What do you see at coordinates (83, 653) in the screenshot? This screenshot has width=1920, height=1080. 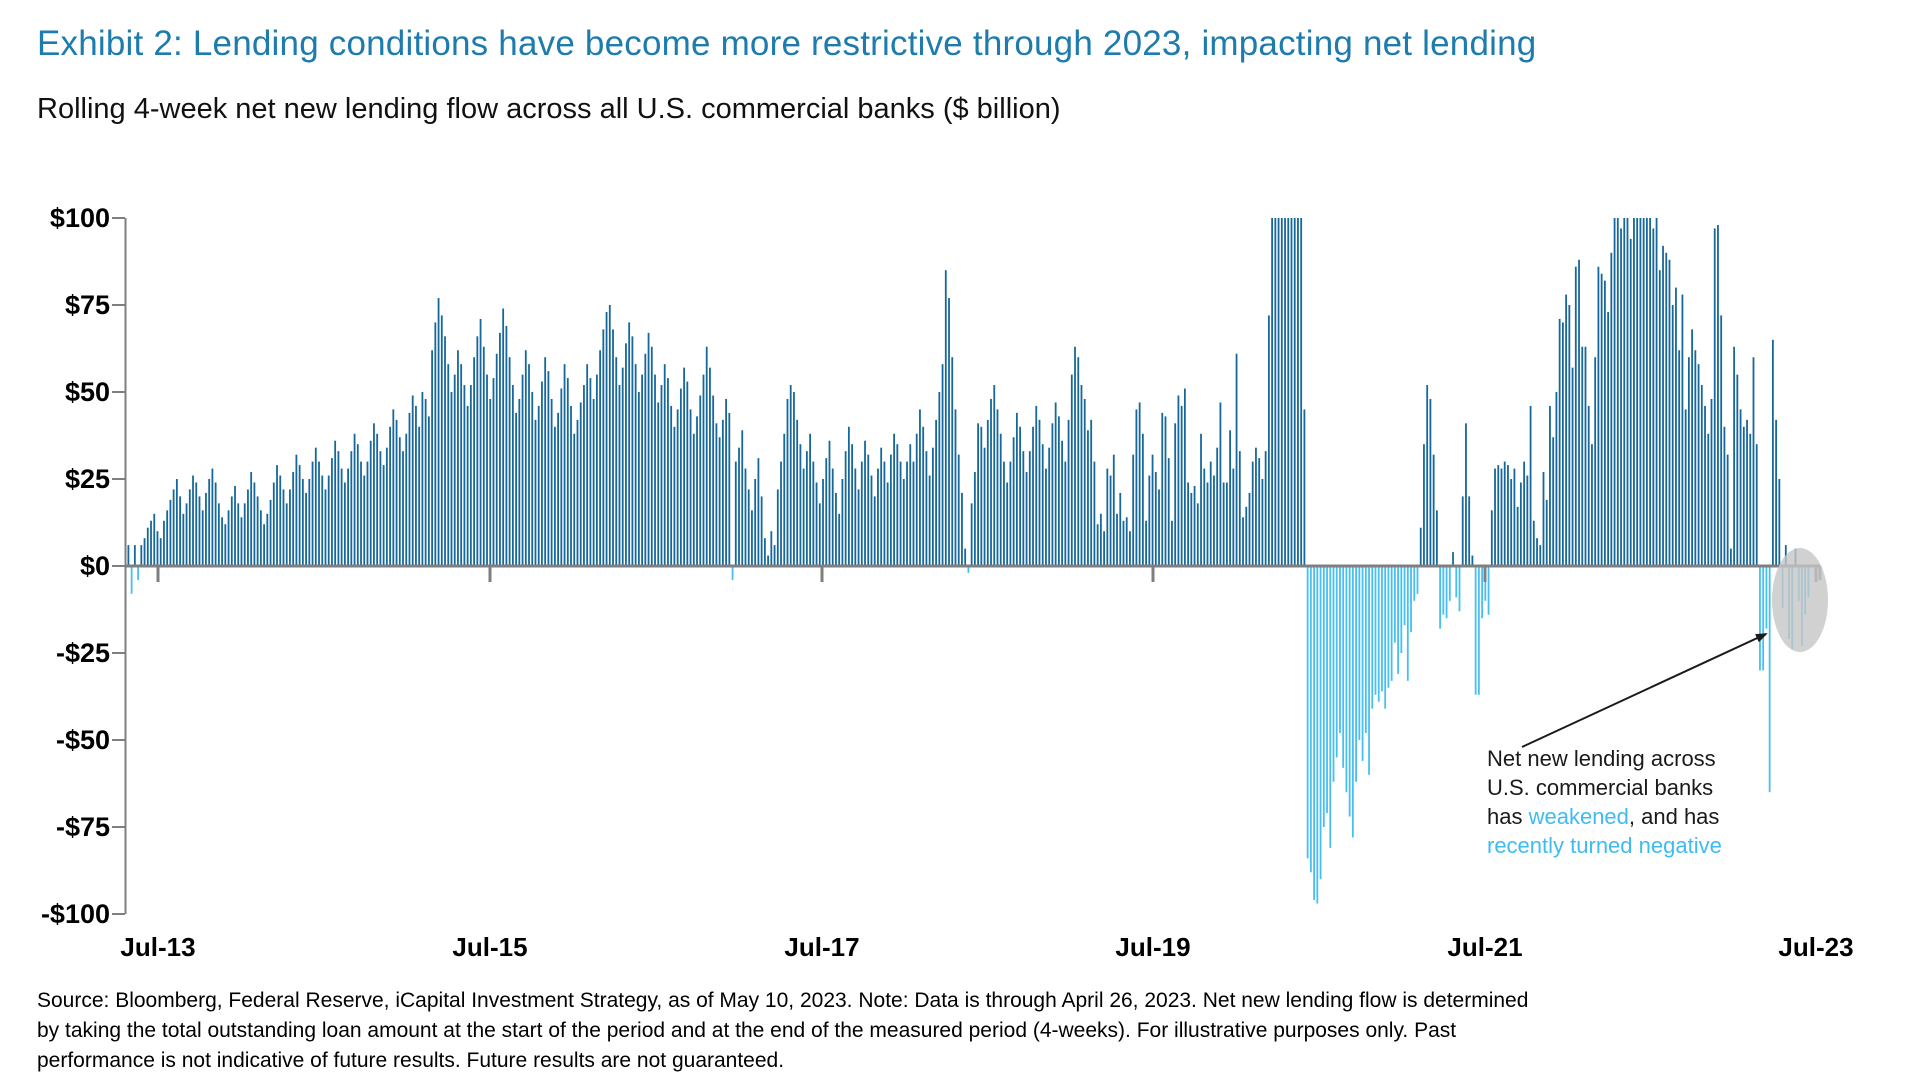 I see `y-tick-label: -$25` at bounding box center [83, 653].